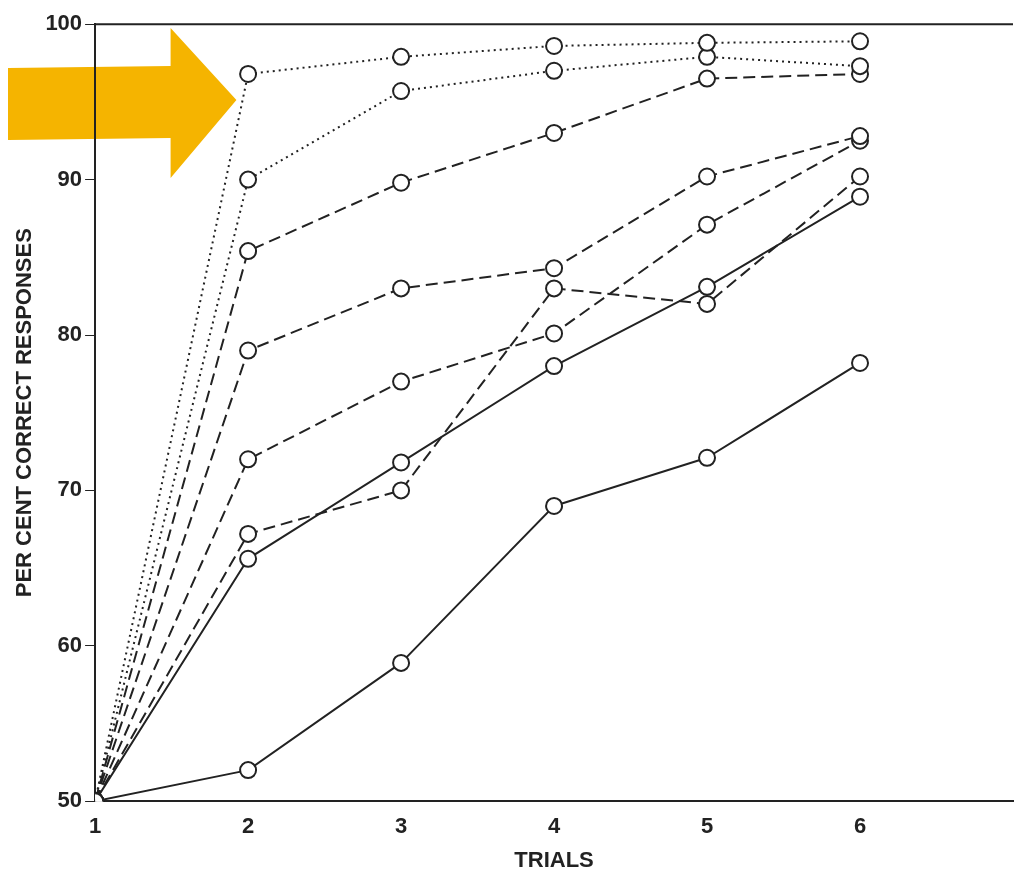 This screenshot has height=885, width=1031. Describe the element at coordinates (860, 826) in the screenshot. I see `x-tick-label: 6` at that location.